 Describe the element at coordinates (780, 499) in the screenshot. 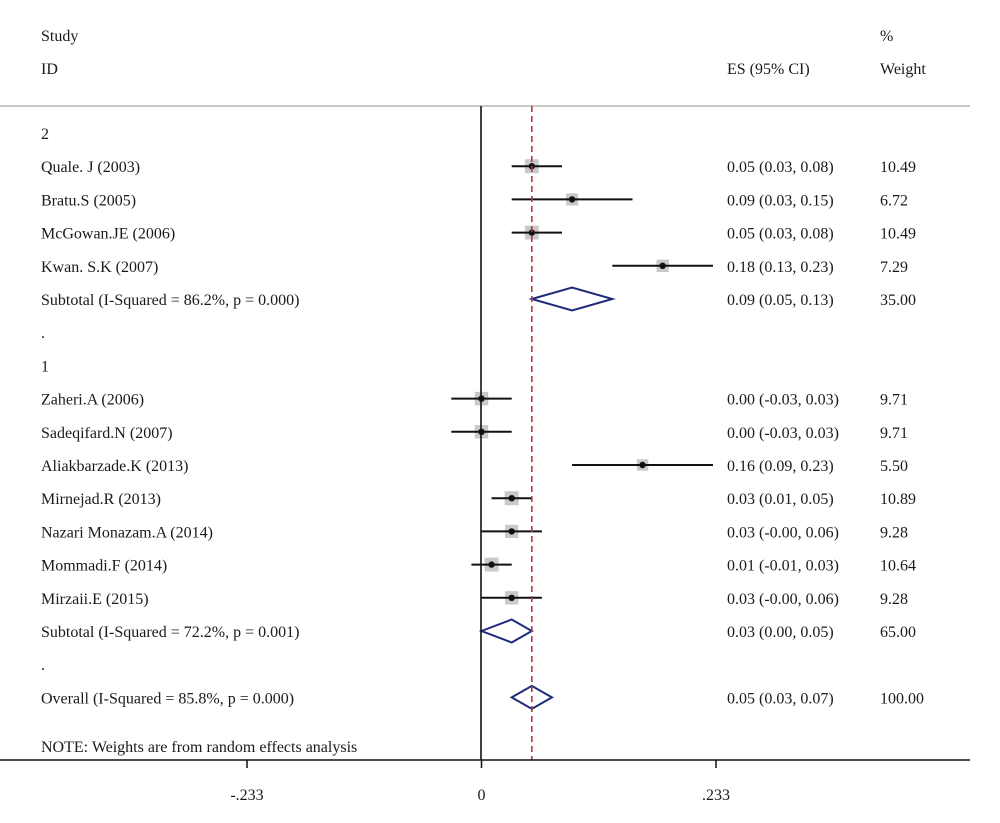

I see `effect-size-ci: 0.03 (0.01, 0.05)` at that location.